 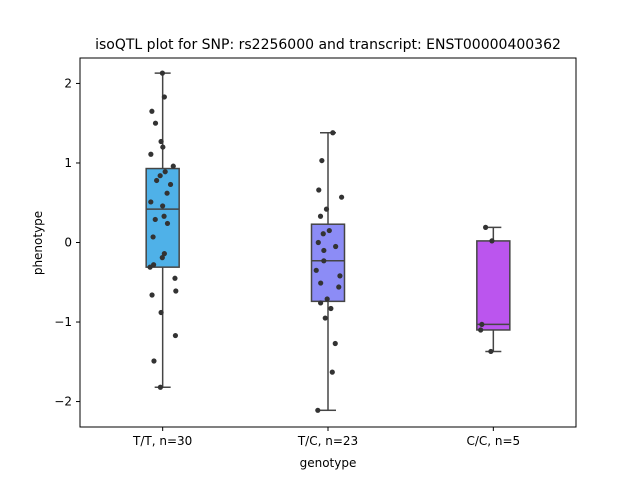 I want to click on y-axis-ticks: 2 1 0 −1 −2, so click(x=67, y=242).